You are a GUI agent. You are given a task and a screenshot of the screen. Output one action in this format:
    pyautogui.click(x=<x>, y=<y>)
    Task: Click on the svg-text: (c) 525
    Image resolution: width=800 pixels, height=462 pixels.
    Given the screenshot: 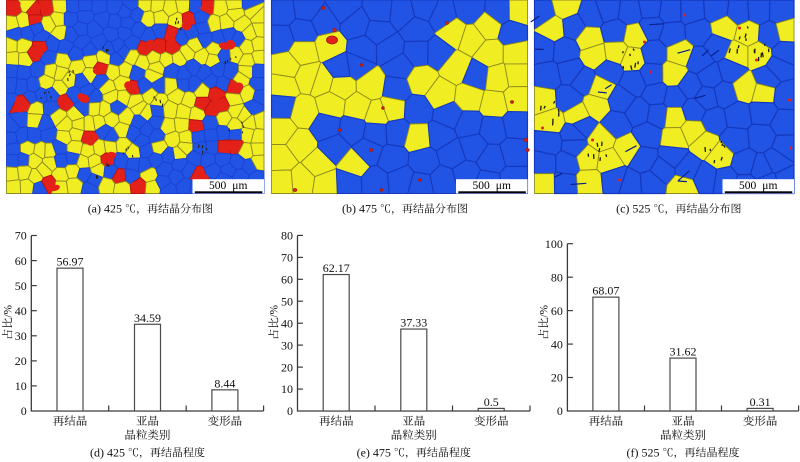 What is the action you would take?
    pyautogui.click(x=633, y=209)
    